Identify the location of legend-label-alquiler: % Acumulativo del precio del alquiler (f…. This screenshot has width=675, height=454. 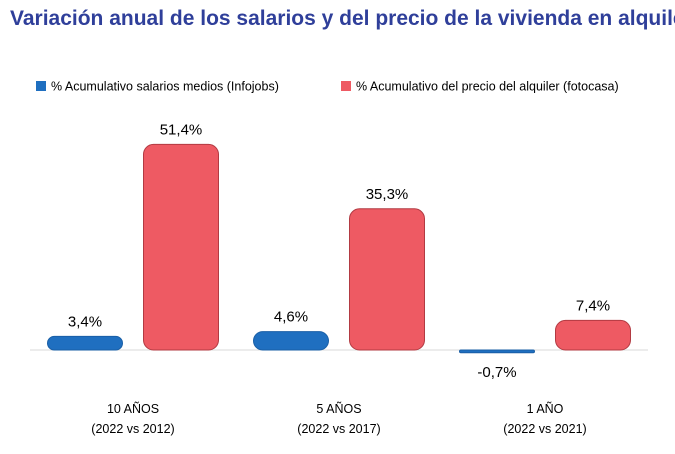
(487, 87).